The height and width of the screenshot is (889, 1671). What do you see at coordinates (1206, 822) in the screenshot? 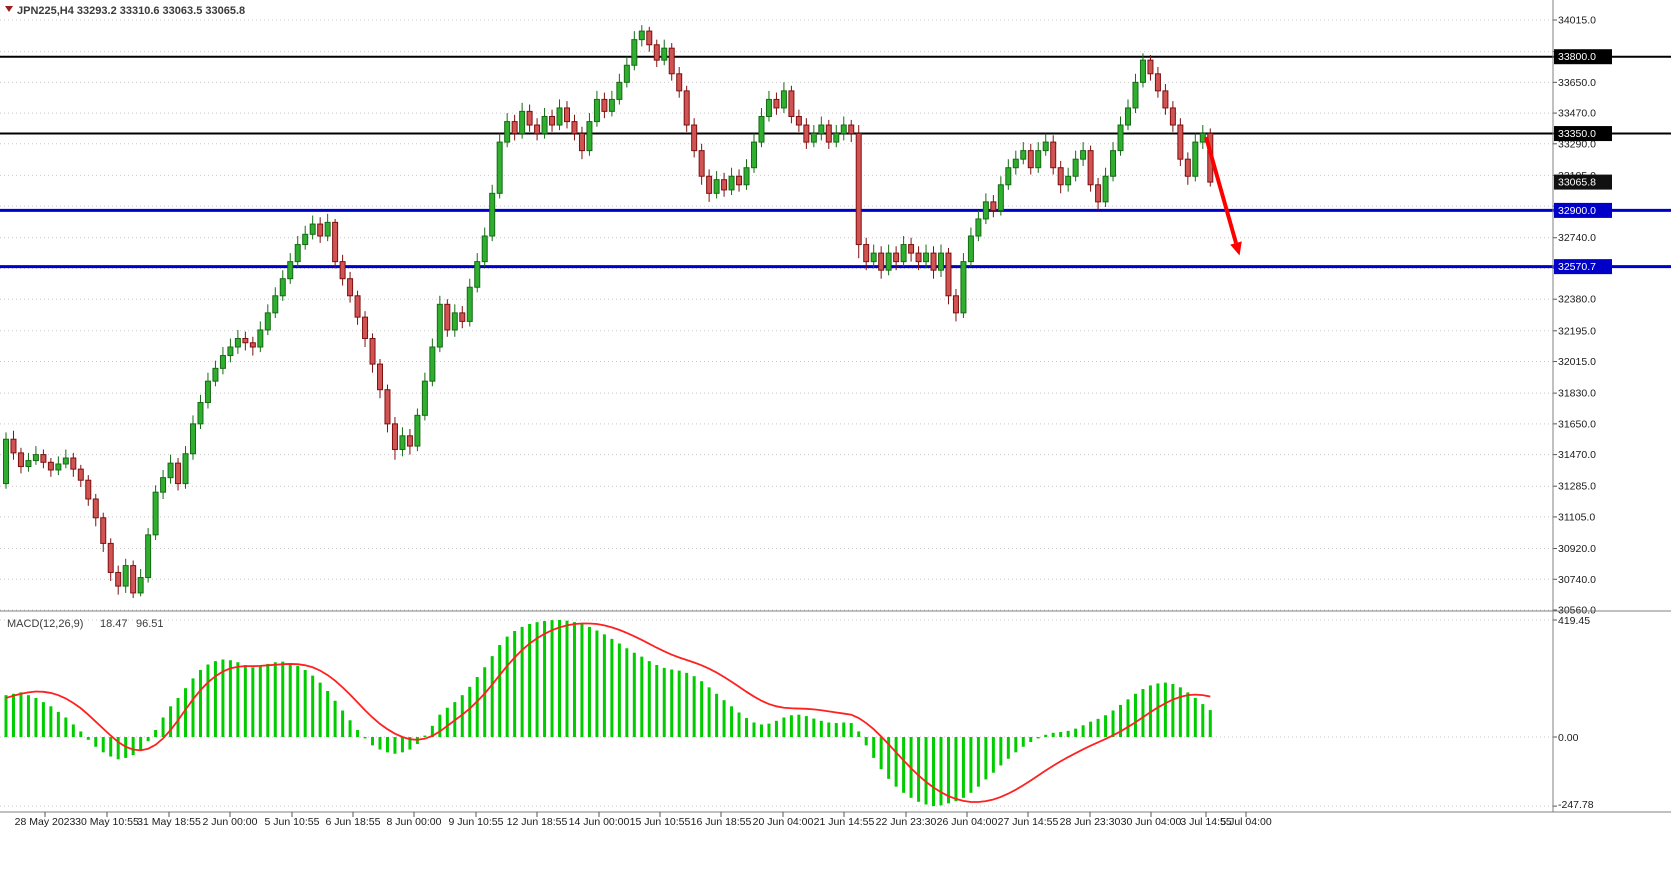
I see `time-axis-label: 3 Jul 14:55` at bounding box center [1206, 822].